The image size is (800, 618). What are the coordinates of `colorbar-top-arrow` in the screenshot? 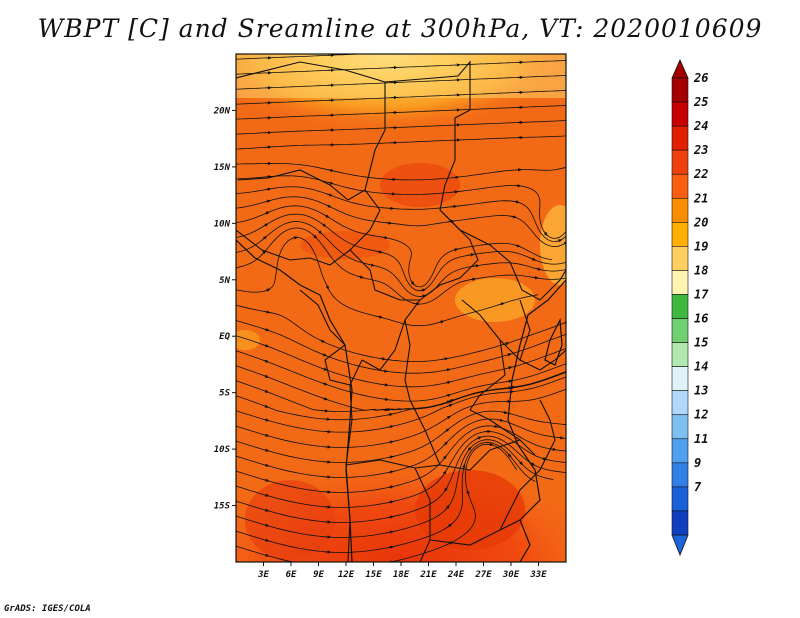 It's located at (680, 69).